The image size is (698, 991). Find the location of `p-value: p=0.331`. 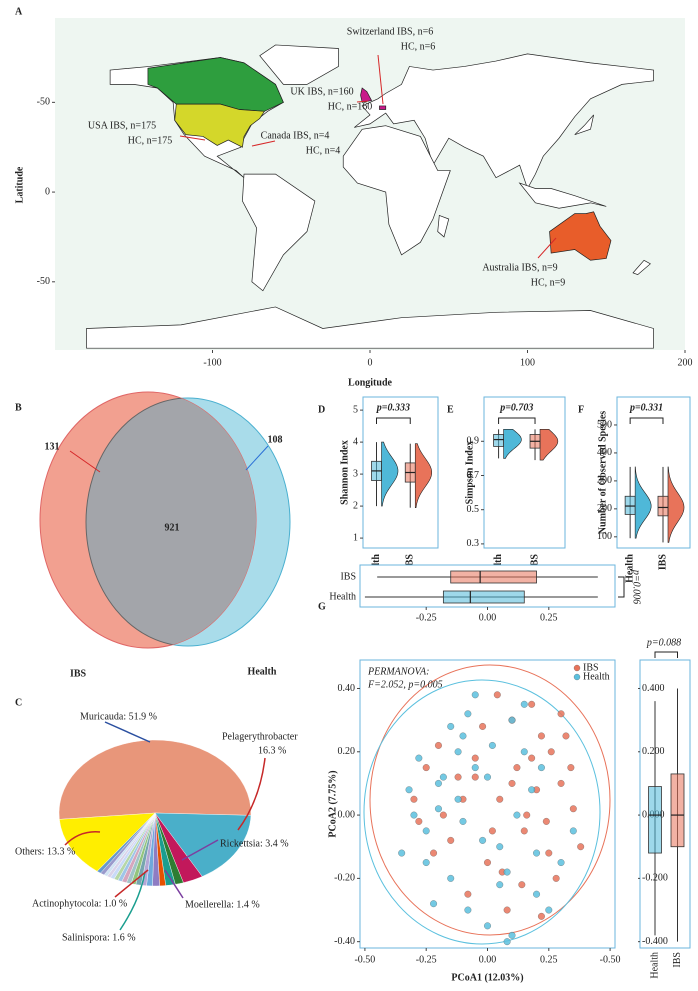

p-value: p=0.331 is located at coordinates (646, 407).